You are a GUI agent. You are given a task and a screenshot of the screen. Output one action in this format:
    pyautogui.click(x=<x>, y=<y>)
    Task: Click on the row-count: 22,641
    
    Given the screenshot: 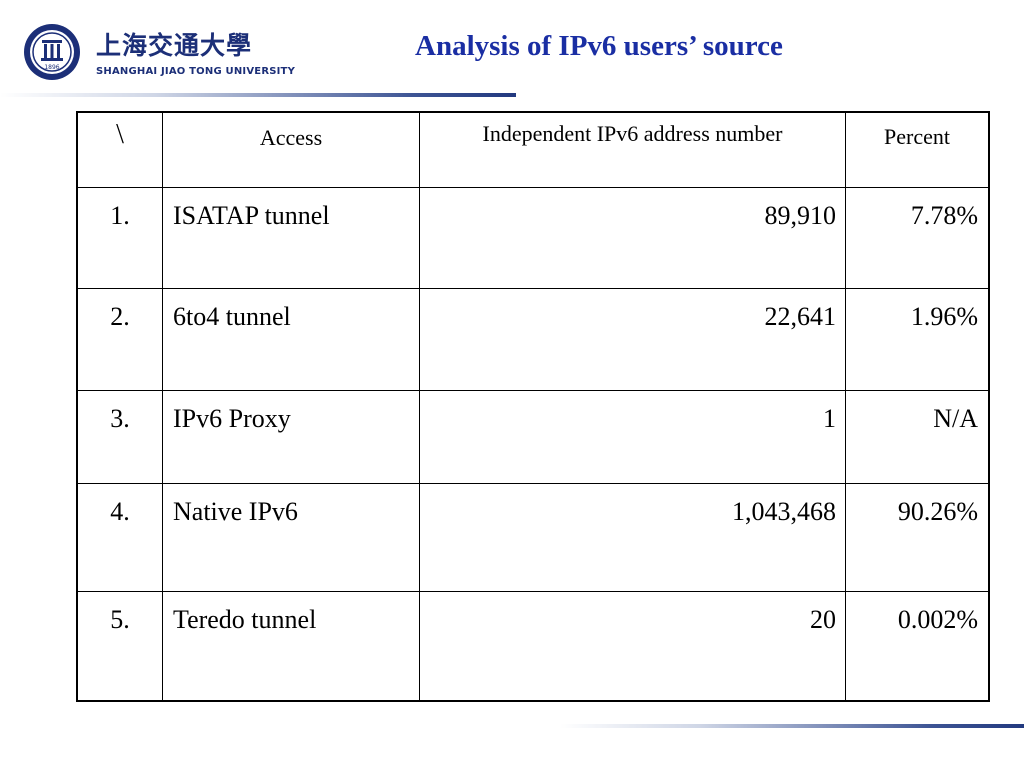 What is the action you would take?
    pyautogui.click(x=632, y=339)
    